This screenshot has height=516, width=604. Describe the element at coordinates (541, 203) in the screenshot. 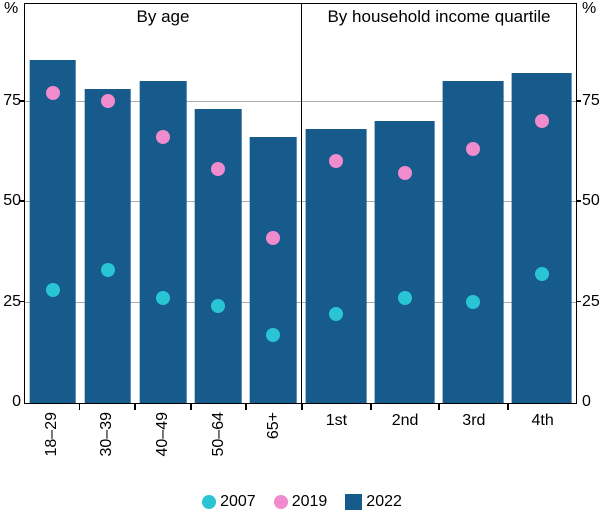

I see `category-slot-4th` at that location.